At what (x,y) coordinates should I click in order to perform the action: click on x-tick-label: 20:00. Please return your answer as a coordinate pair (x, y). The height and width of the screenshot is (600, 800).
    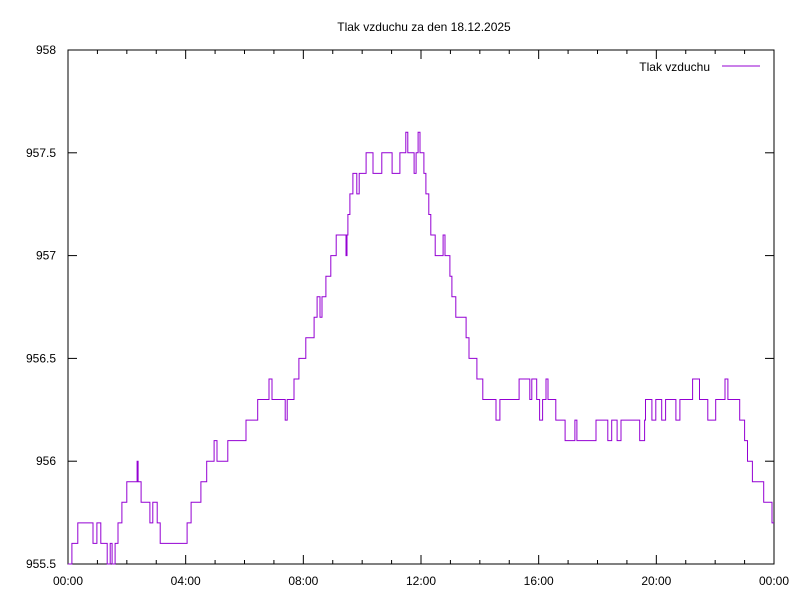
    Looking at the image, I should click on (656, 581).